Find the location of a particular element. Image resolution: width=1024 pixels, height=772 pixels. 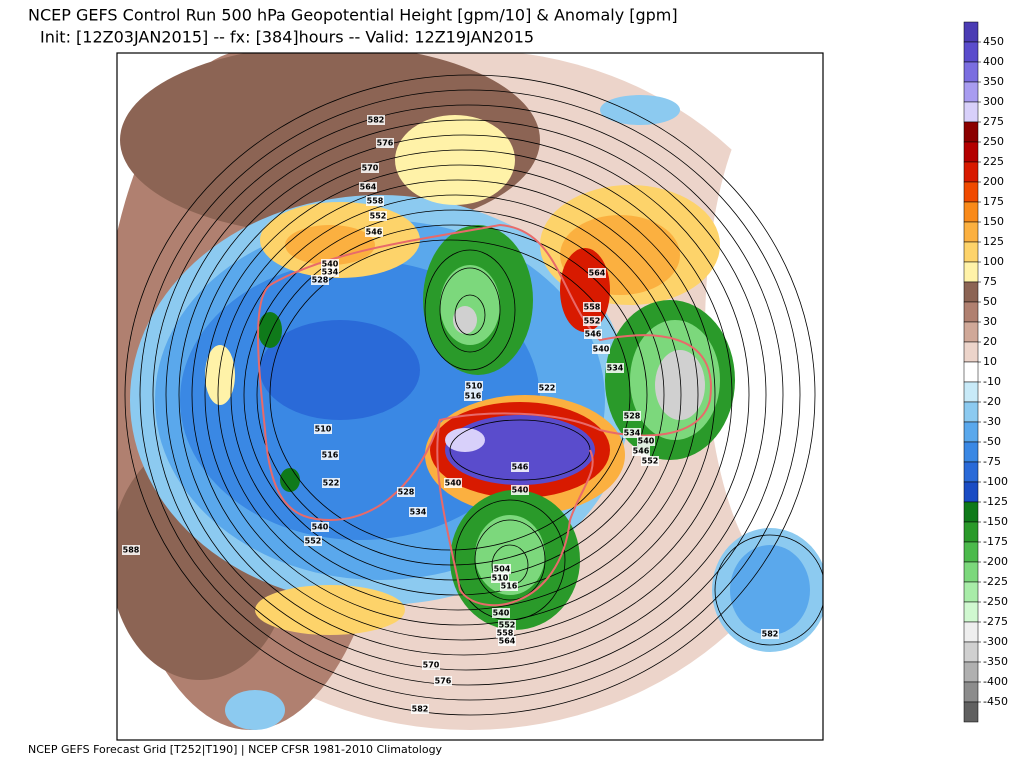

colorbar-label: -100 is located at coordinates (995, 481).